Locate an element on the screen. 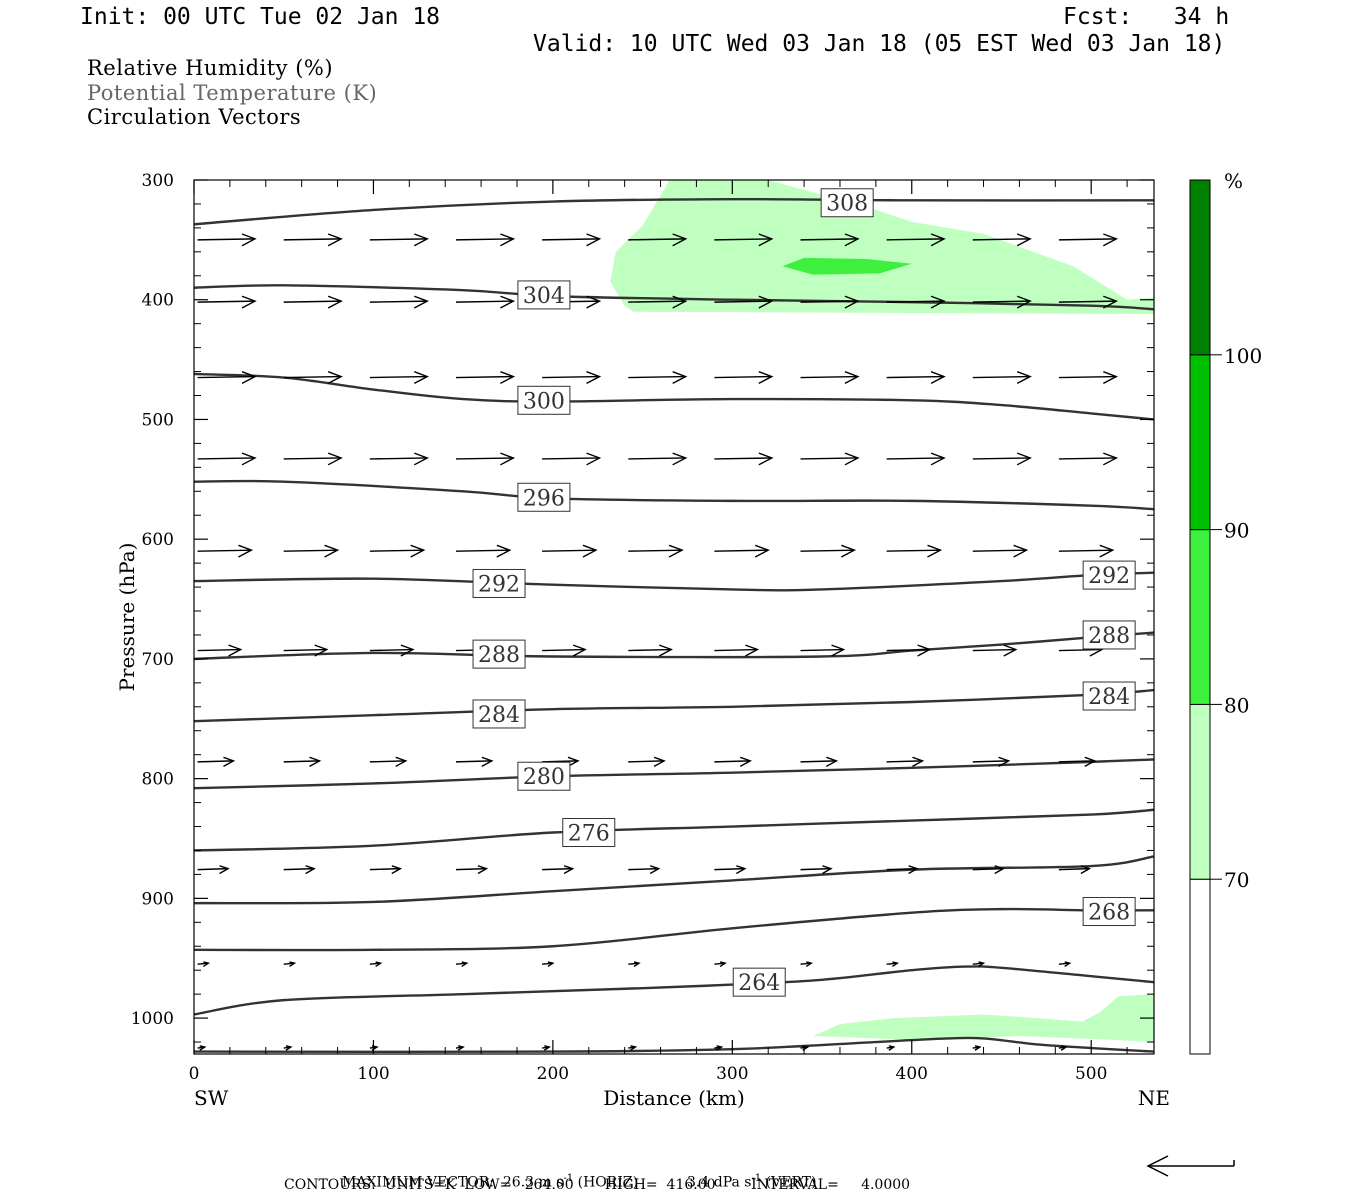 This screenshot has width=1350, height=1200. init-time: Init: 00 UTC Tue 02 Jan 18 is located at coordinates (260, 17).